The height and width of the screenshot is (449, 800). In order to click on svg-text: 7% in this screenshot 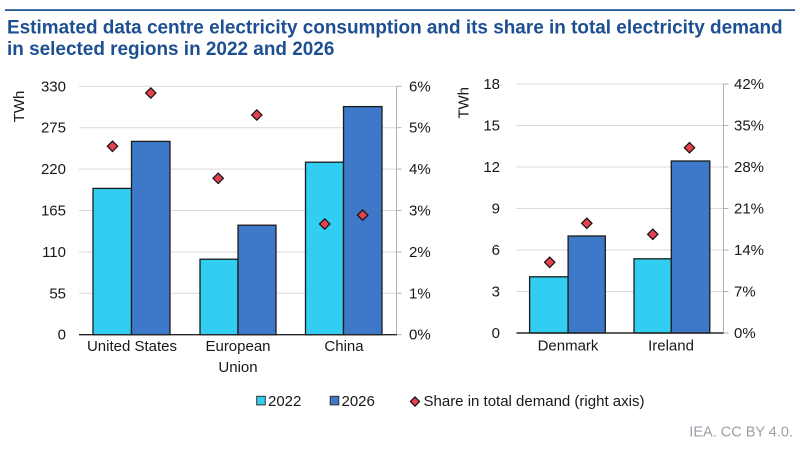, I will do `click(745, 292)`.